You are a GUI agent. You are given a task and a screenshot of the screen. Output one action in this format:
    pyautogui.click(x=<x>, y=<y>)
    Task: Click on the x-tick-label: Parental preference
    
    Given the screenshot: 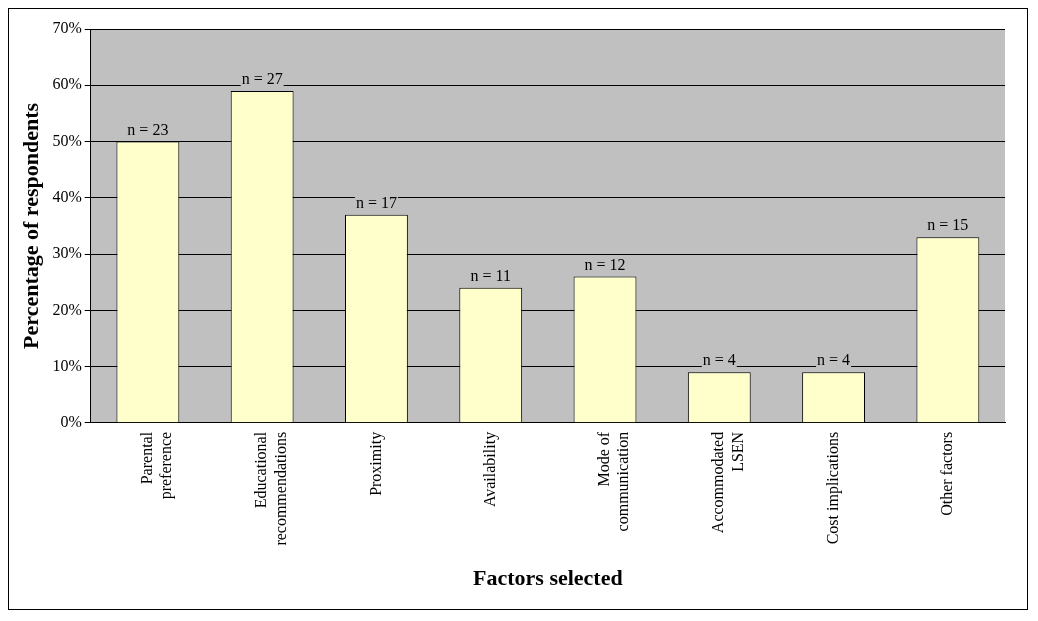 What is the action you would take?
    pyautogui.click(x=157, y=465)
    